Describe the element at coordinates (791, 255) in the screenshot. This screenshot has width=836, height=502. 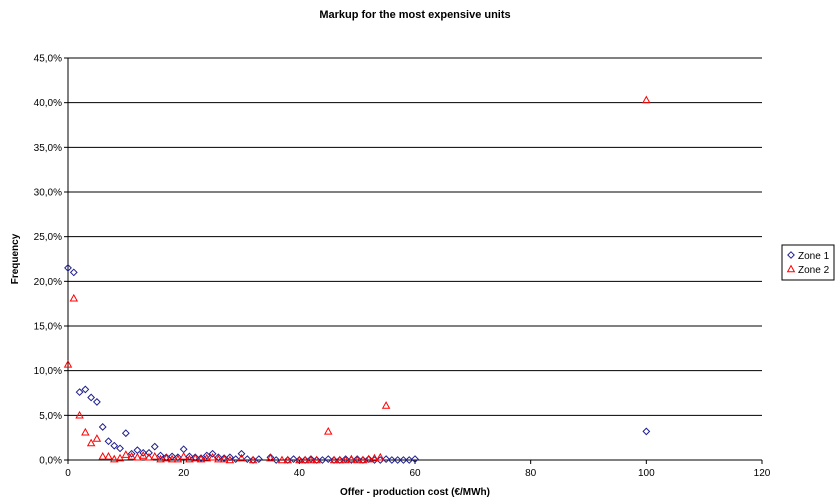
I see `legend-diamond-icon` at that location.